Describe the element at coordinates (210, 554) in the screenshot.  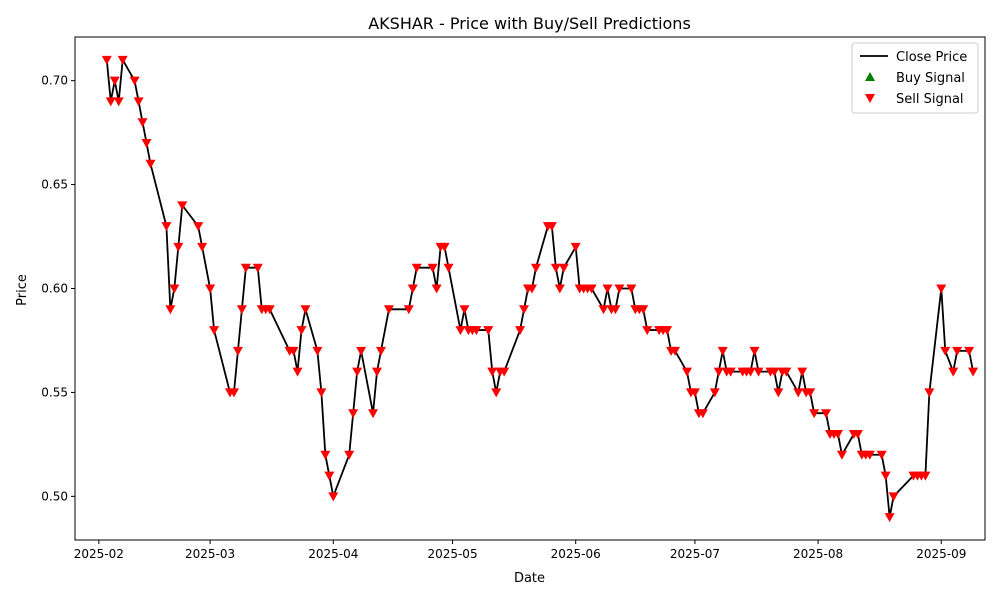
I see `x-tick-label: 2025-03` at that location.